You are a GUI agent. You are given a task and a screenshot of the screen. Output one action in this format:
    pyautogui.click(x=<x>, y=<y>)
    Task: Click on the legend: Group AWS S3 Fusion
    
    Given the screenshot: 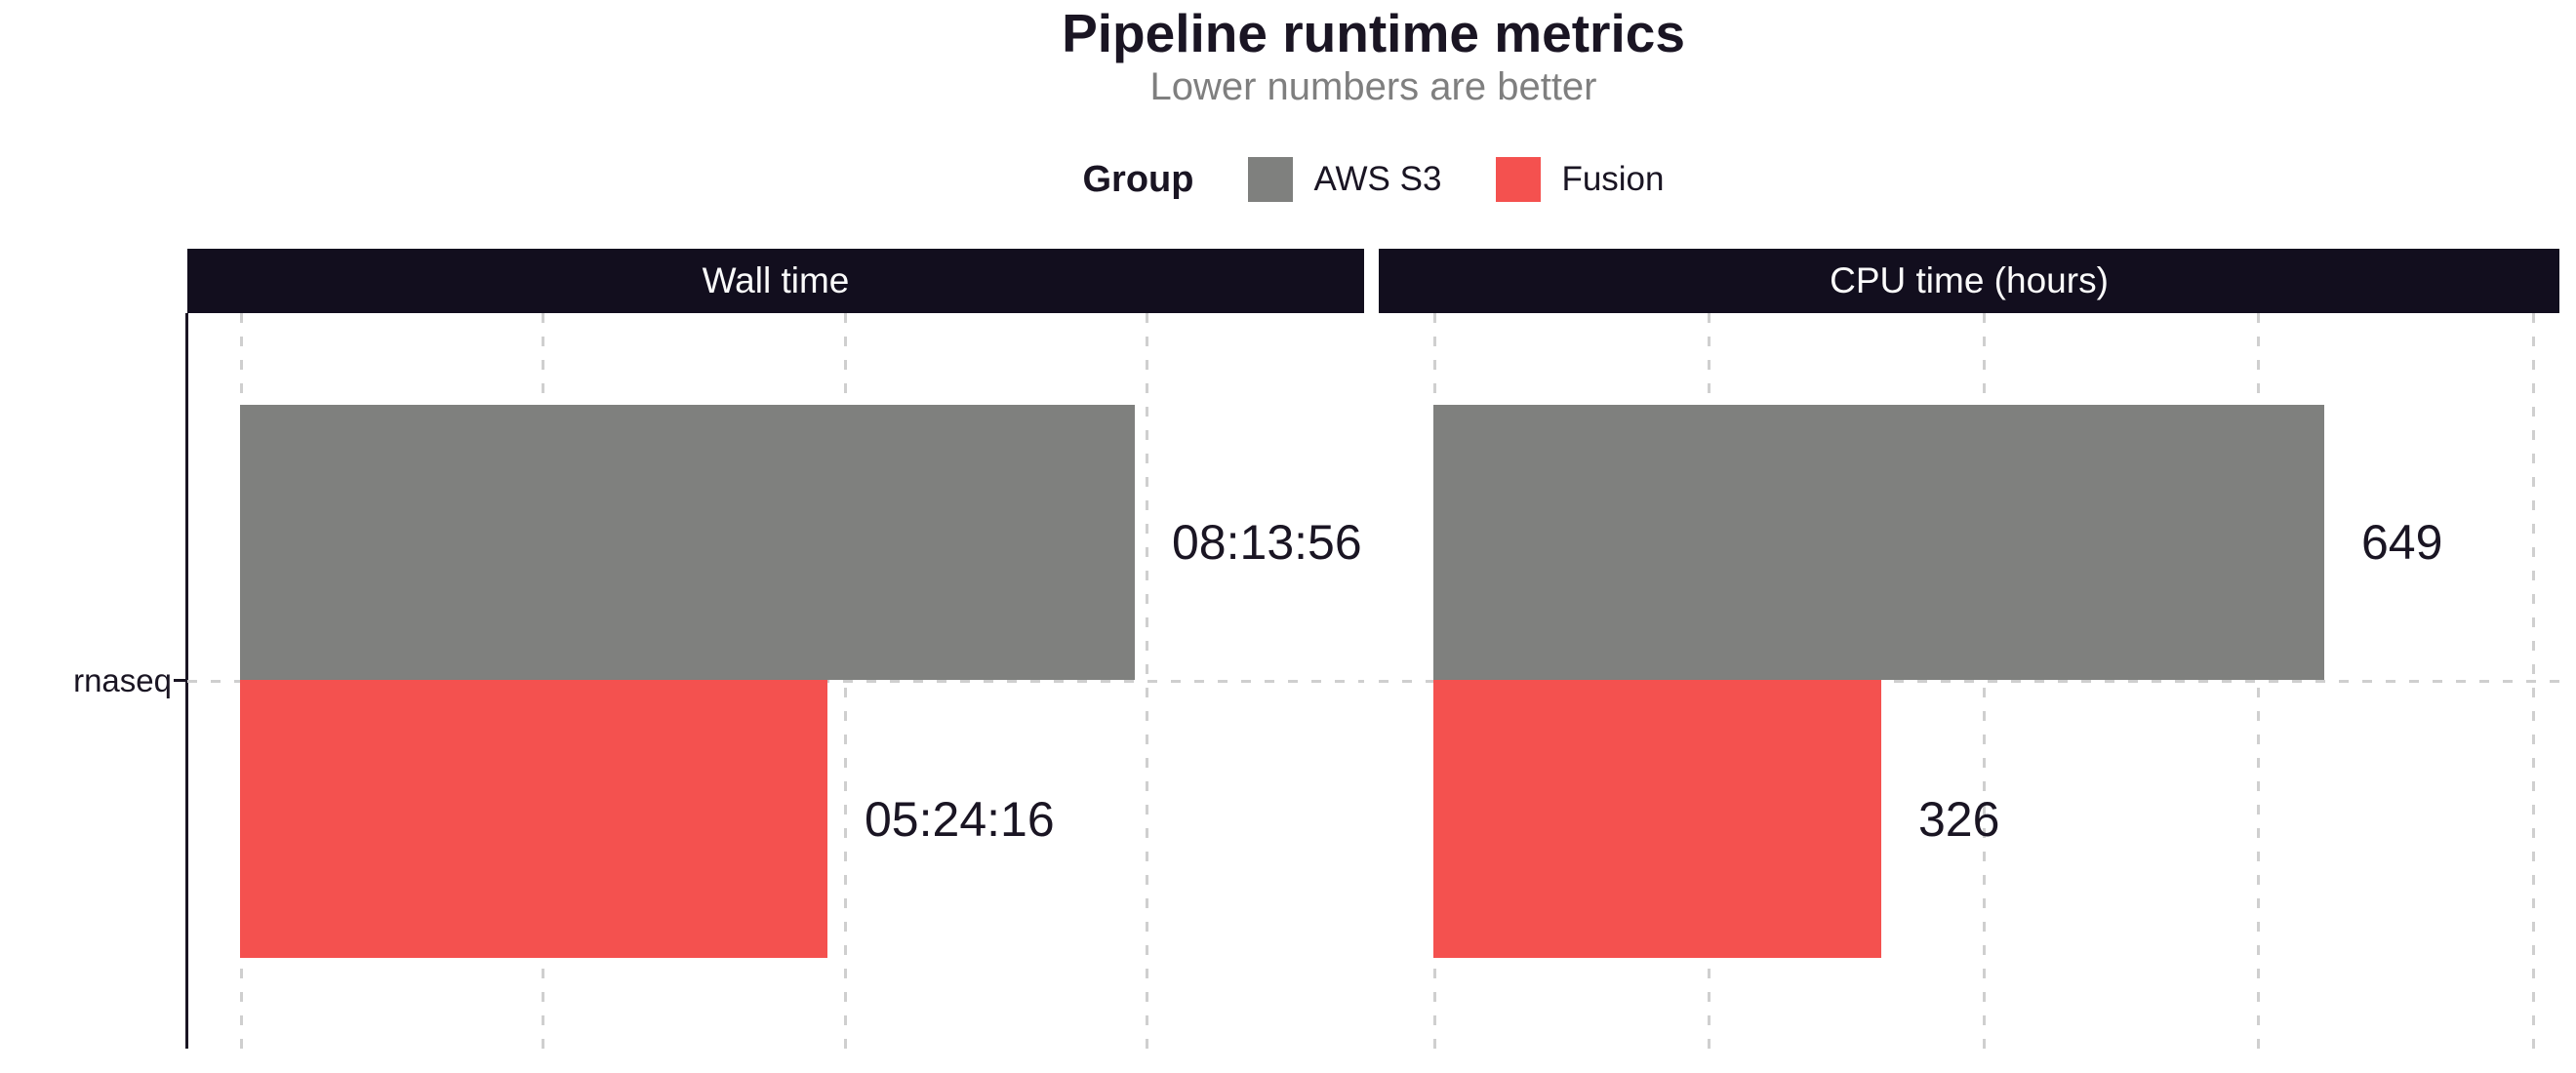 What is the action you would take?
    pyautogui.click(x=1373, y=179)
    